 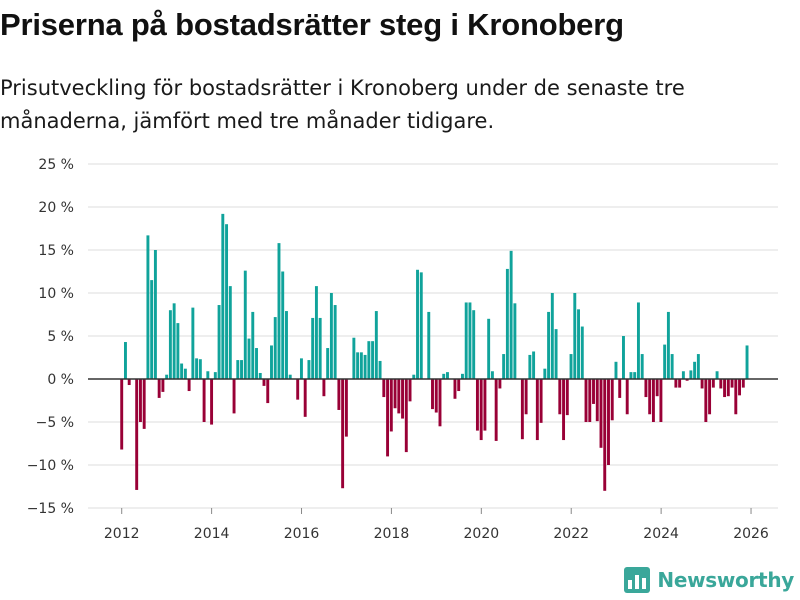 I want to click on y-tick-label: −5 %, so click(x=55, y=423).